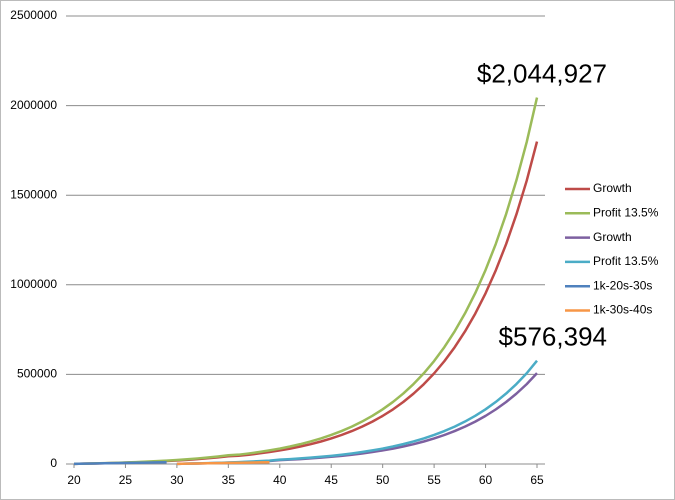  Describe the element at coordinates (177, 480) in the screenshot. I see `x-tick-label: 30` at that location.